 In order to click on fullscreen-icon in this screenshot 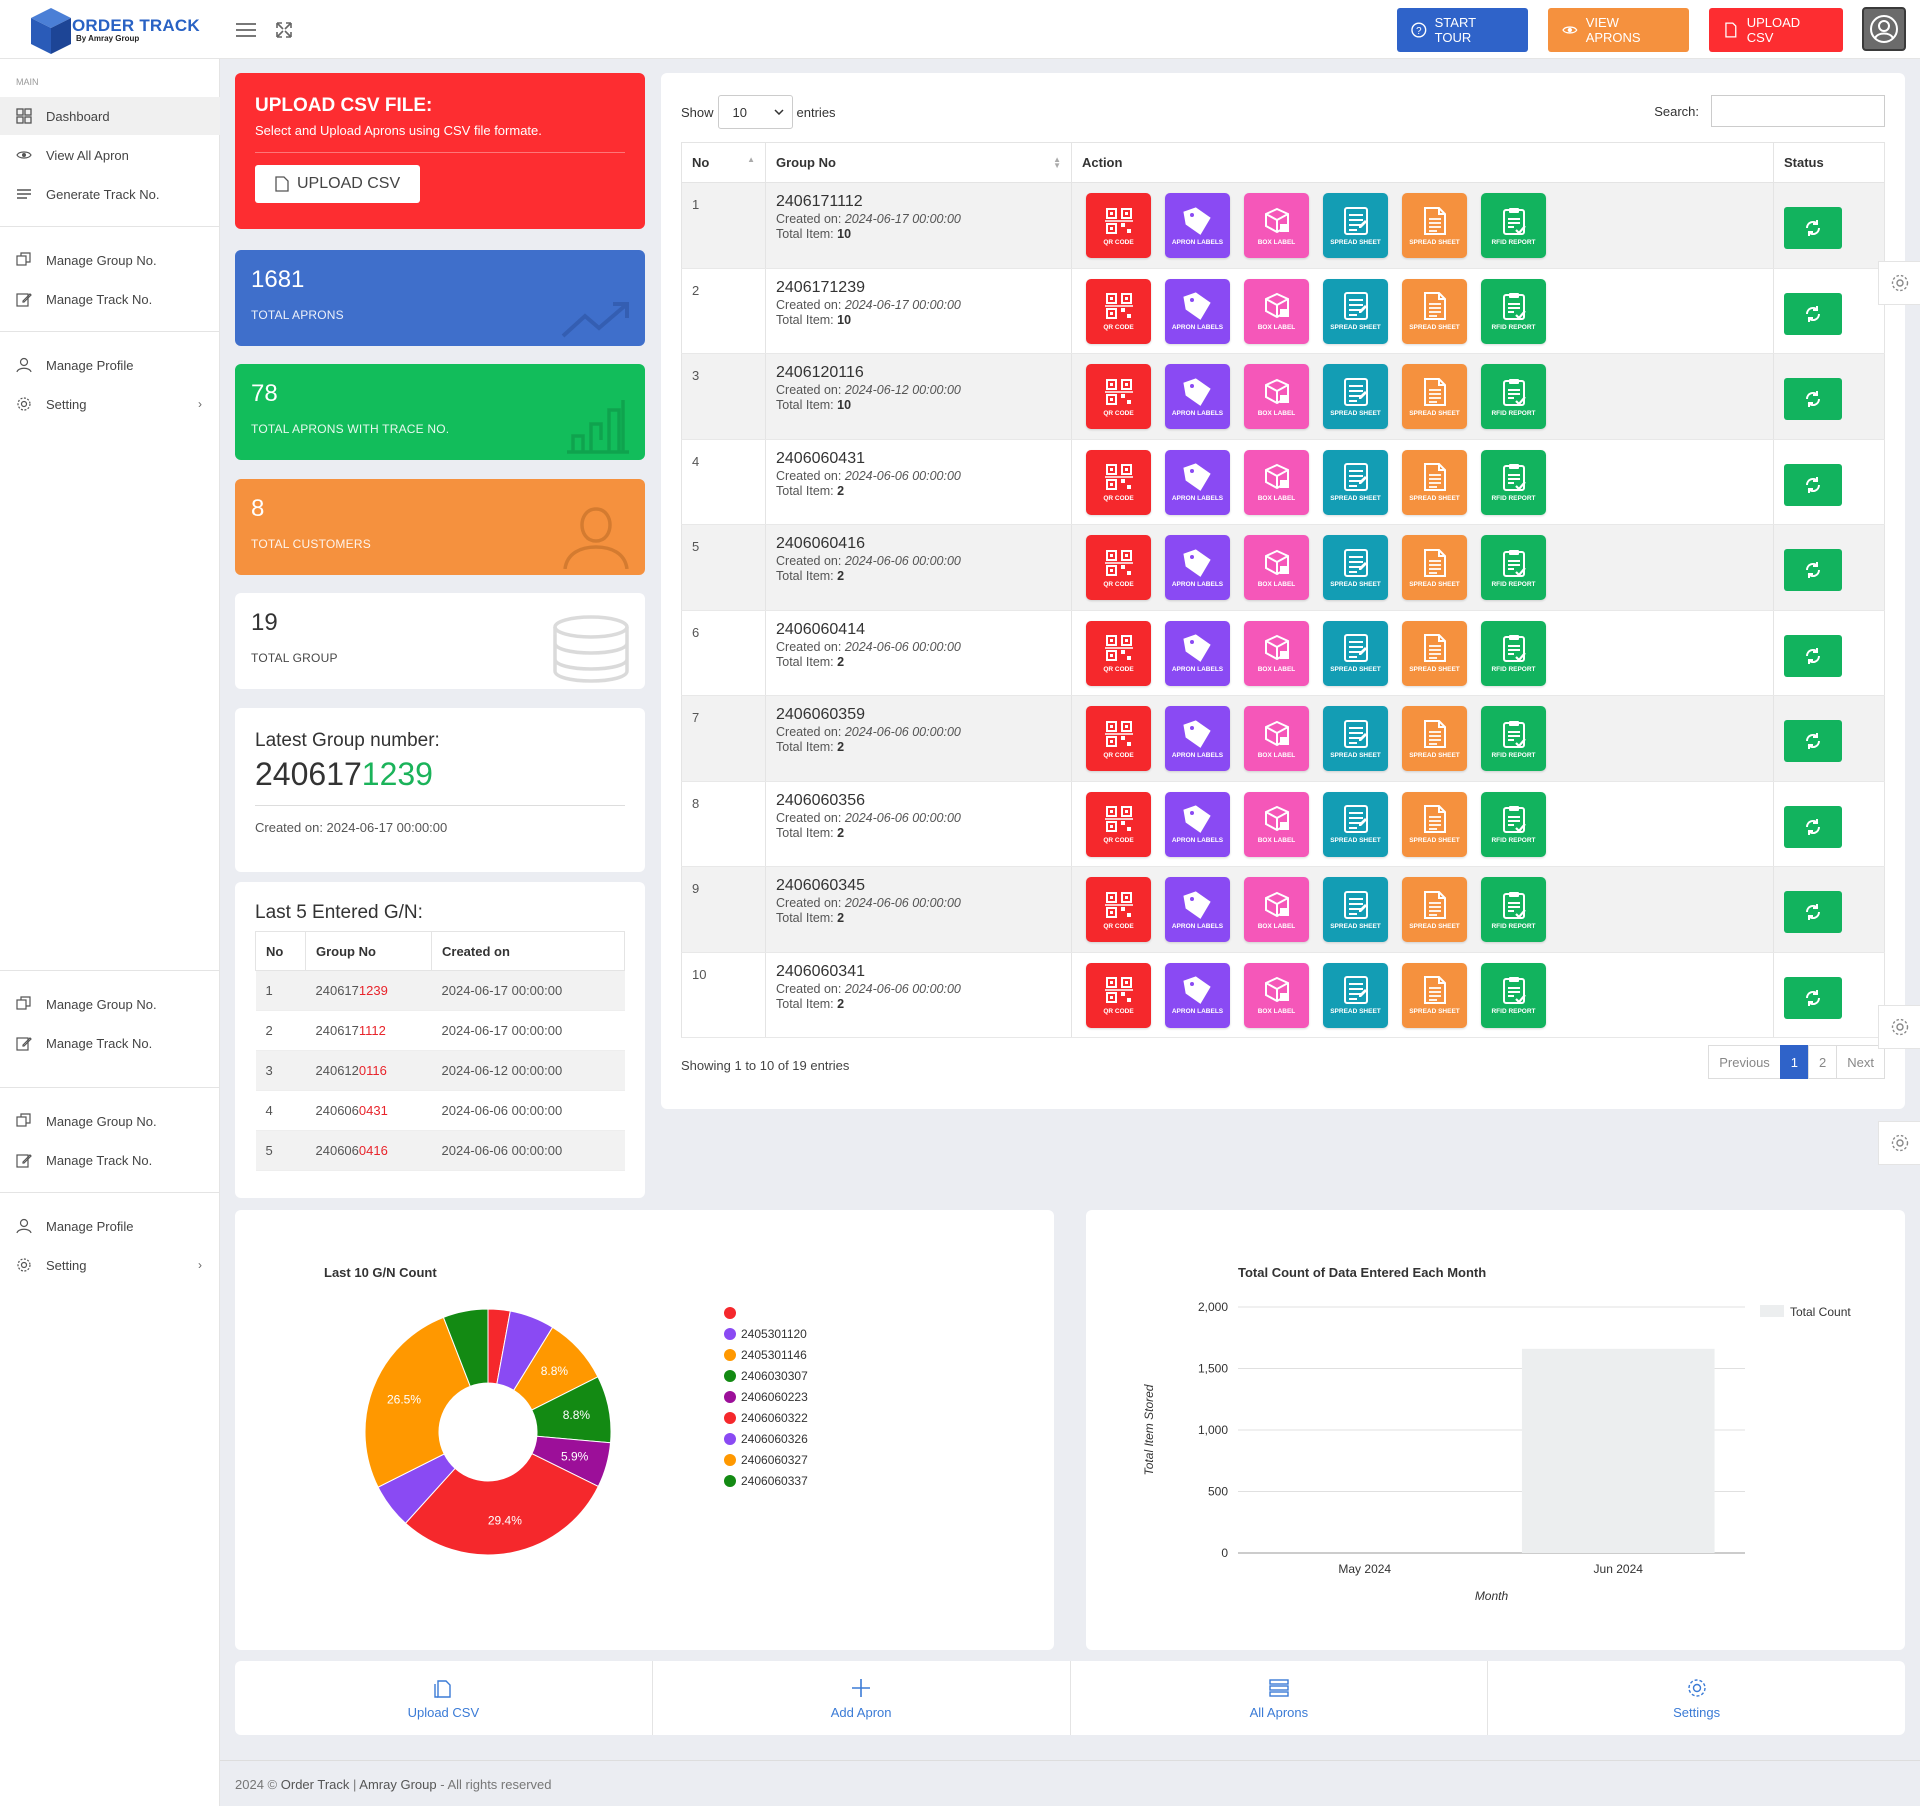, I will do `click(284, 30)`.